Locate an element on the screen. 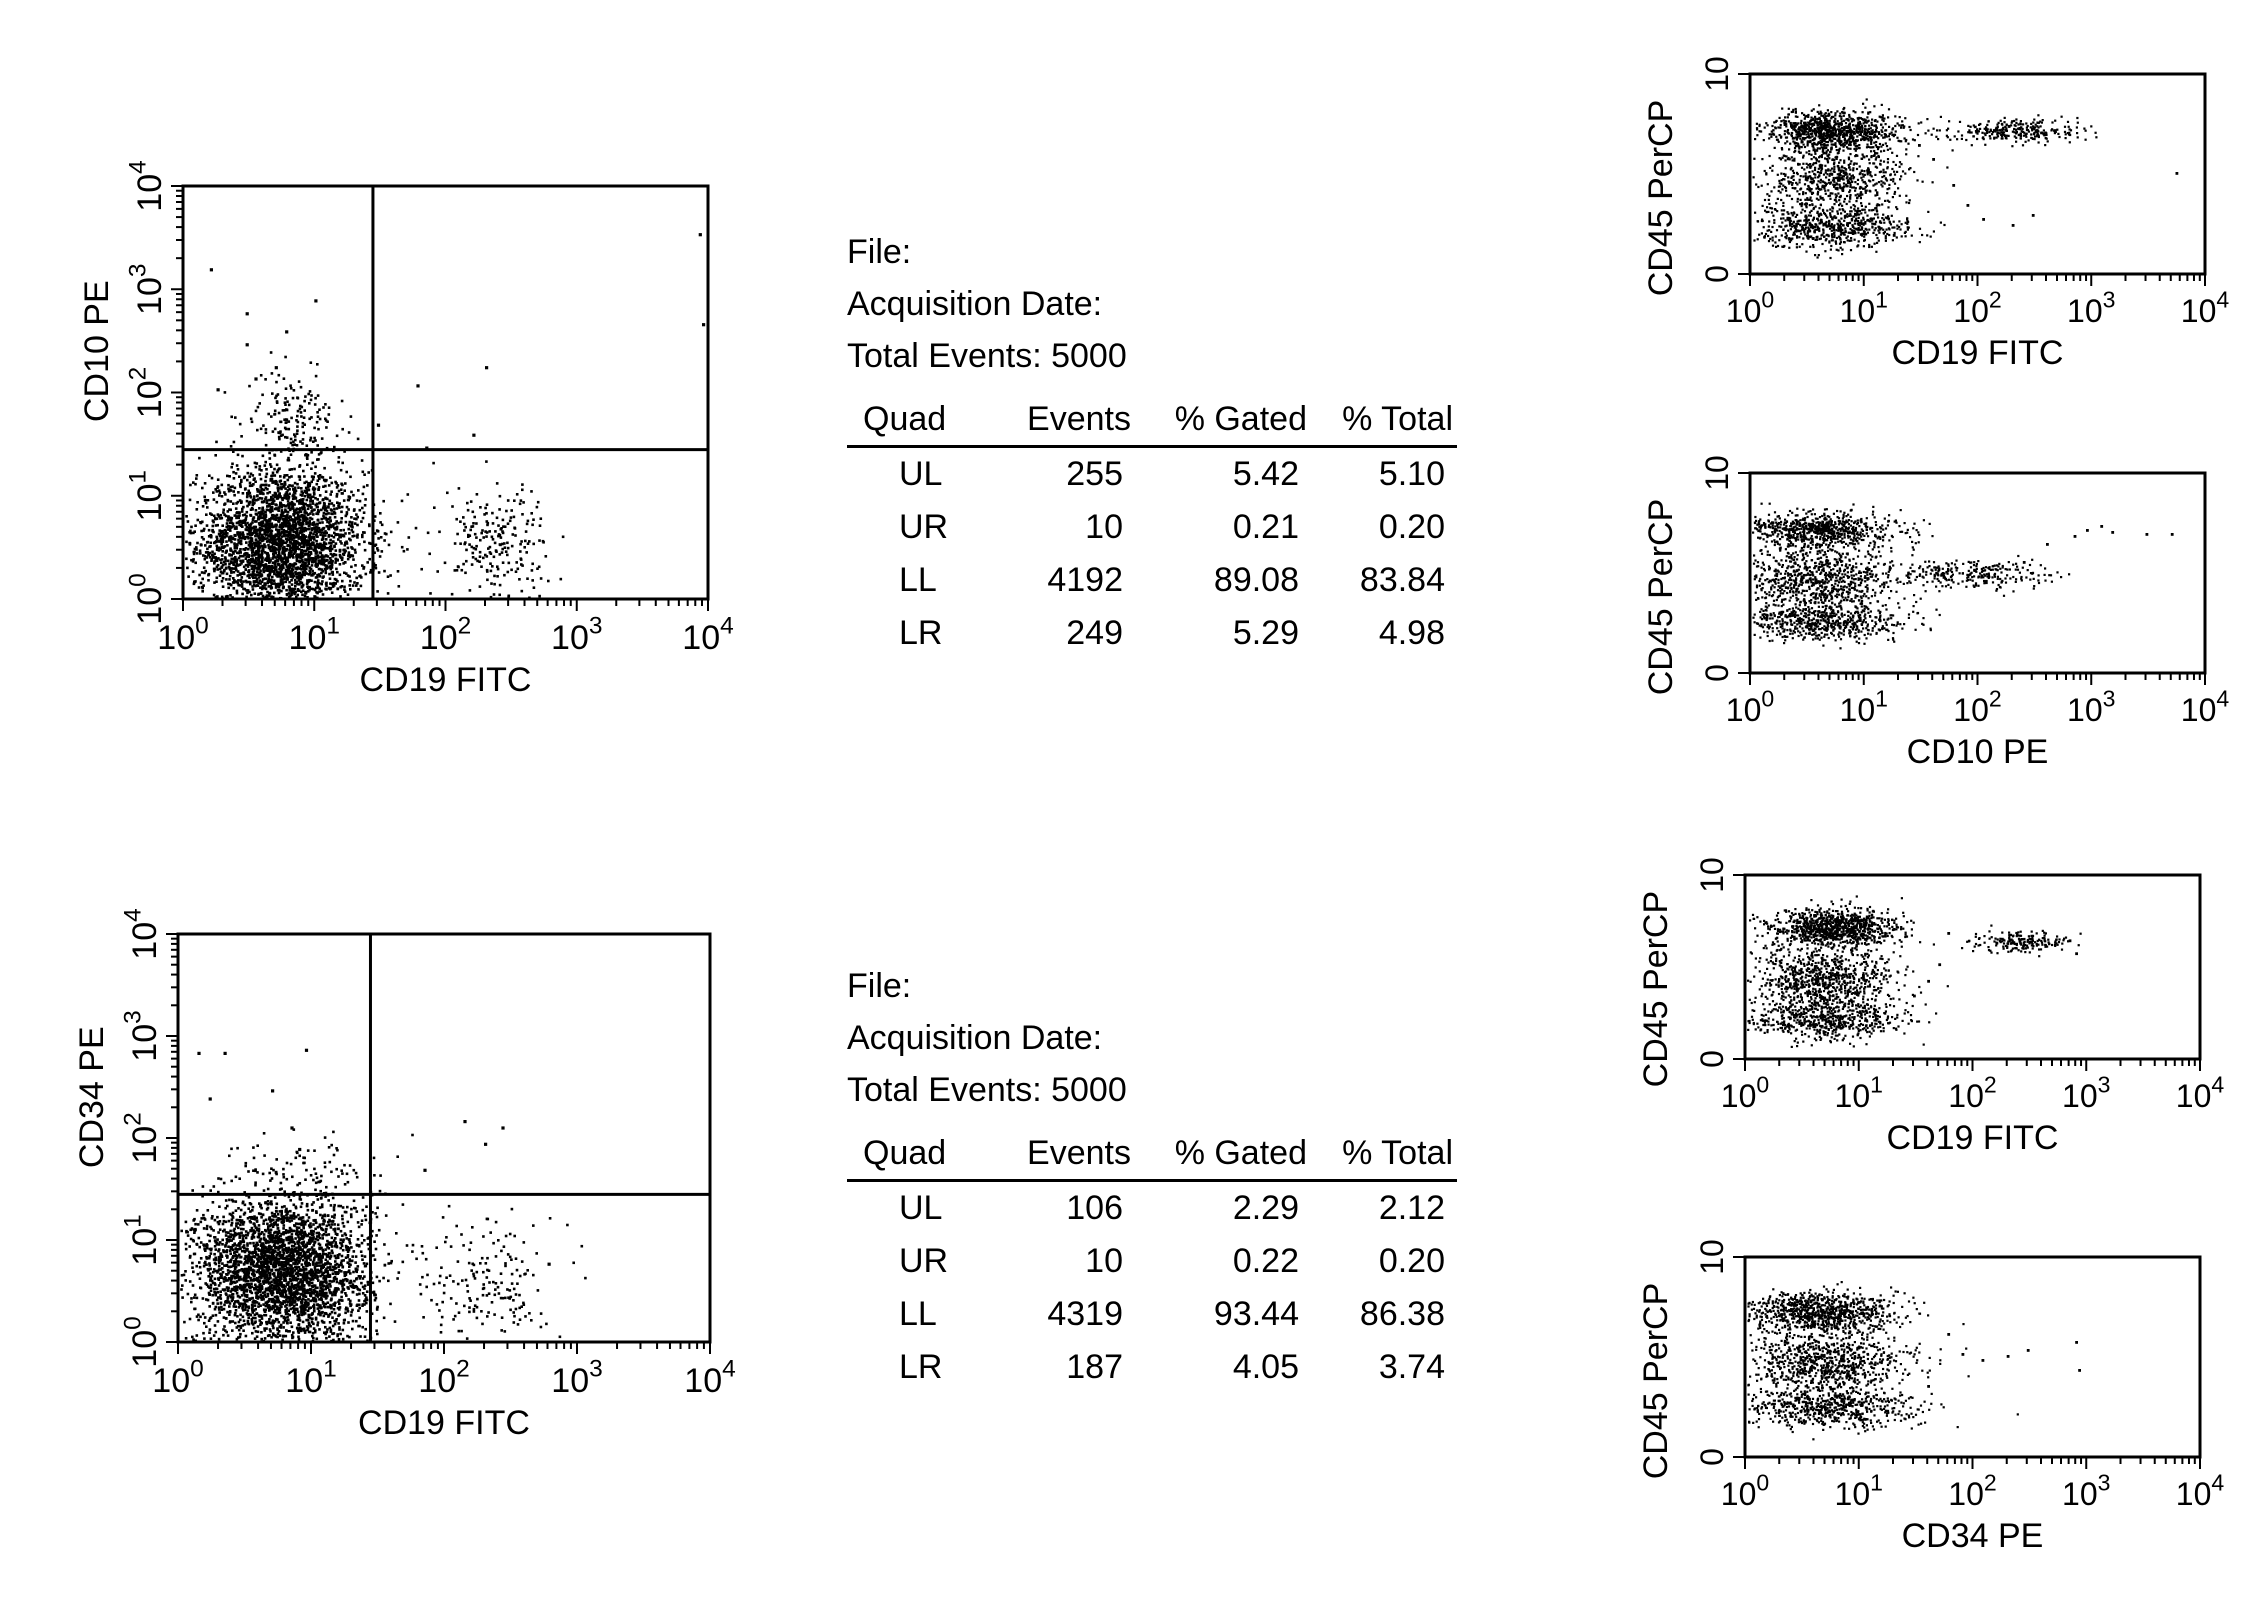 The width and height of the screenshot is (2247, 1597). quad-cell: UR is located at coordinates (924, 1261).